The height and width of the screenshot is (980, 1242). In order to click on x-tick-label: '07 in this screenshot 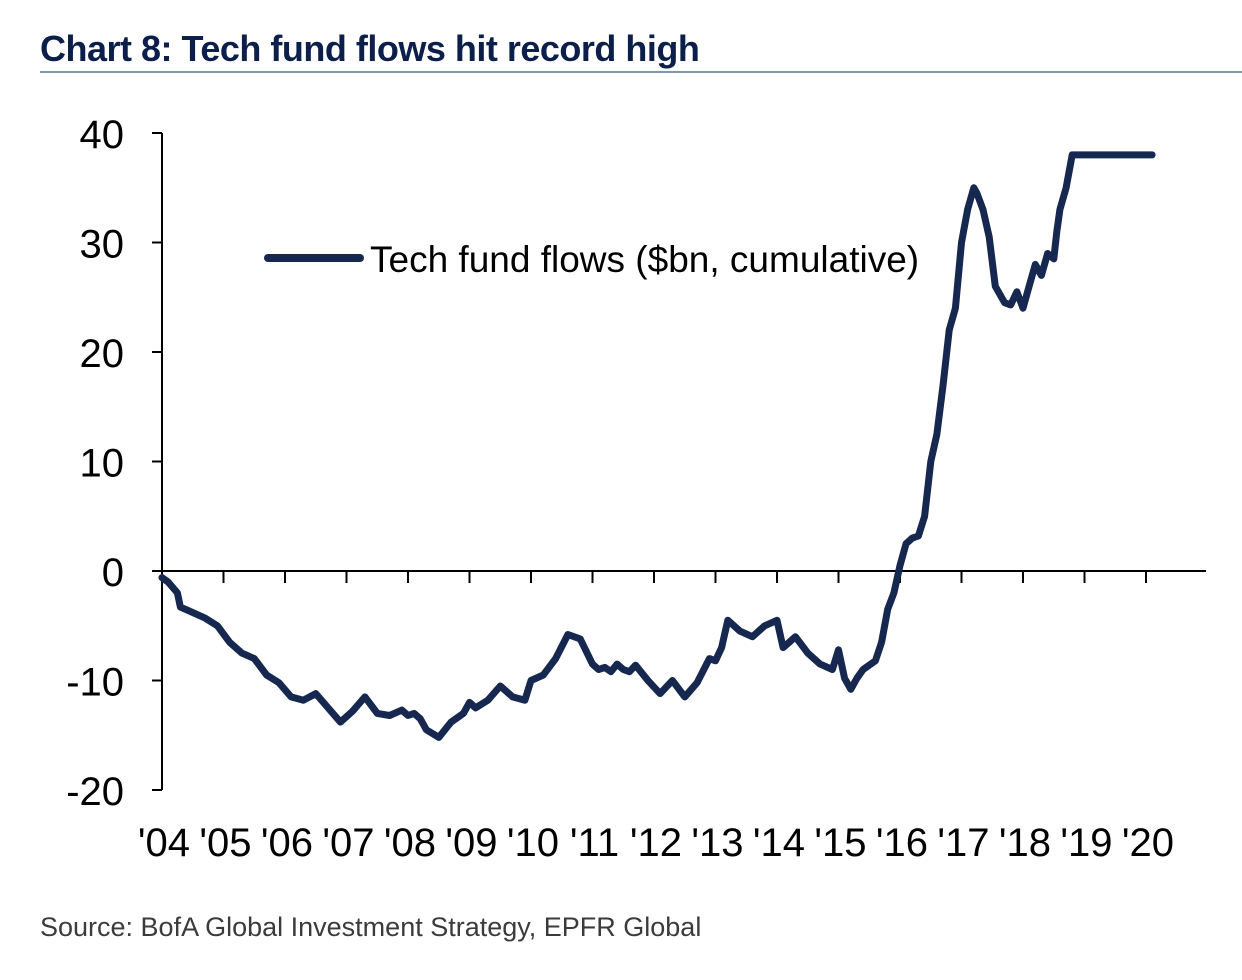, I will do `click(348, 843)`.